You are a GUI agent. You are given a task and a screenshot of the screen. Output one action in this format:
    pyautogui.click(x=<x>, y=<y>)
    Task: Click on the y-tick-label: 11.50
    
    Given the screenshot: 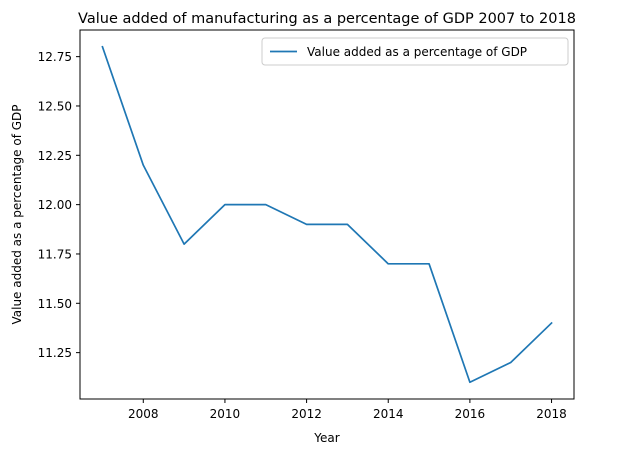 What is the action you would take?
    pyautogui.click(x=55, y=304)
    